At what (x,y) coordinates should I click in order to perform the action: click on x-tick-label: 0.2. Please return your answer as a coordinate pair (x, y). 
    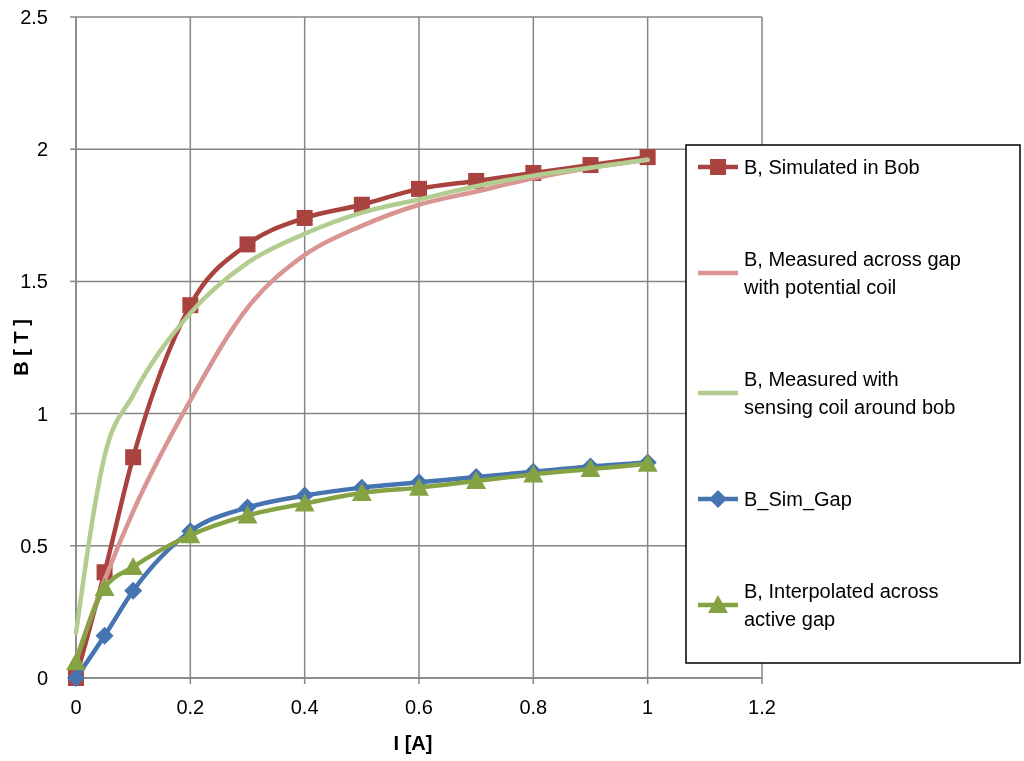
    Looking at the image, I should click on (190, 707).